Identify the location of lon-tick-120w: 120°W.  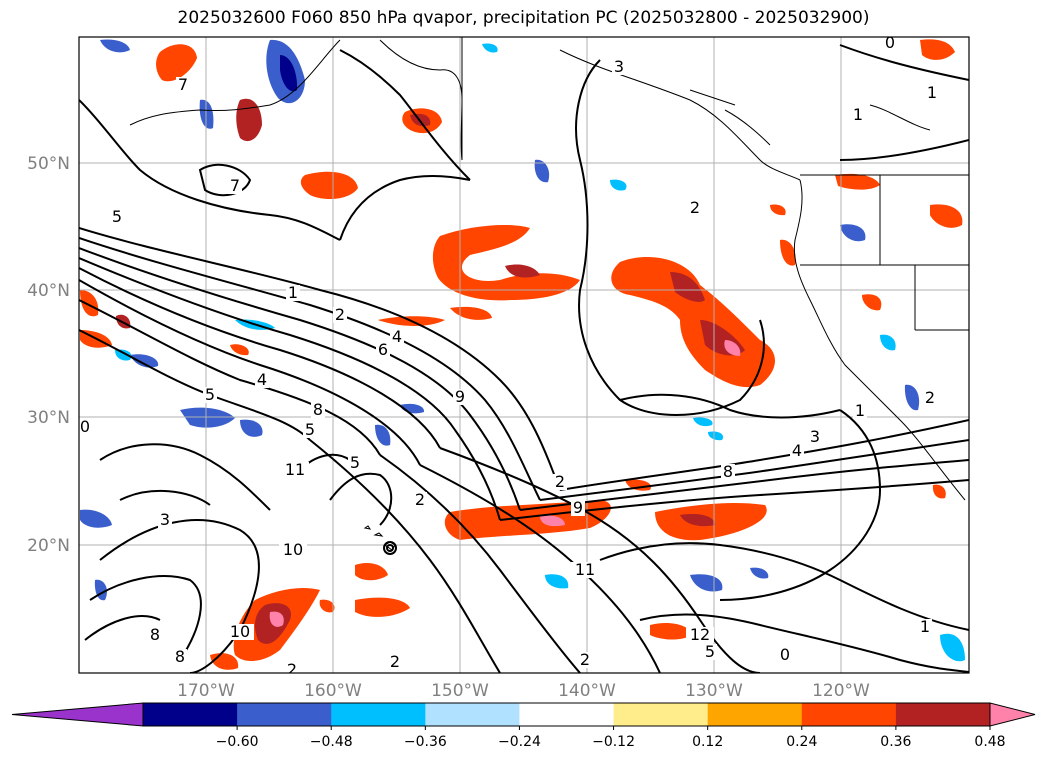
(841, 691).